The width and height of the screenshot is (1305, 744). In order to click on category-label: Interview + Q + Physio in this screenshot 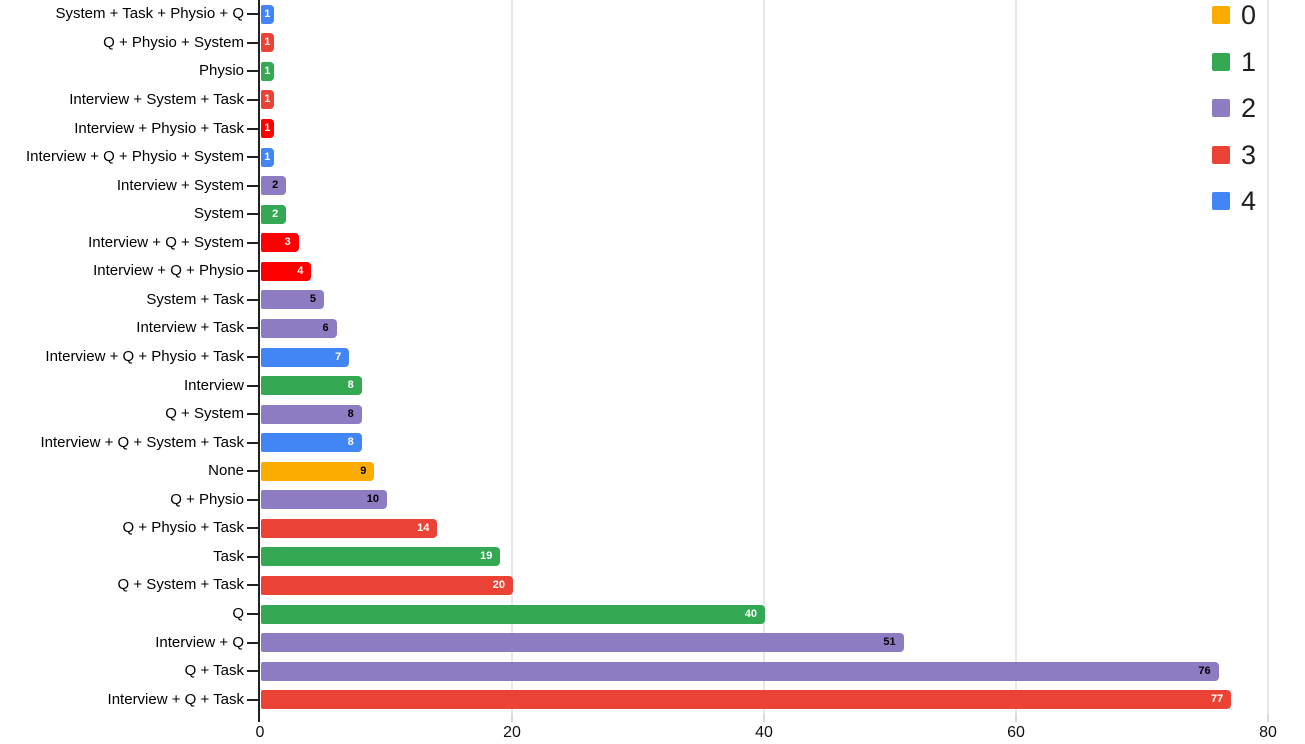, I will do `click(168, 271)`.